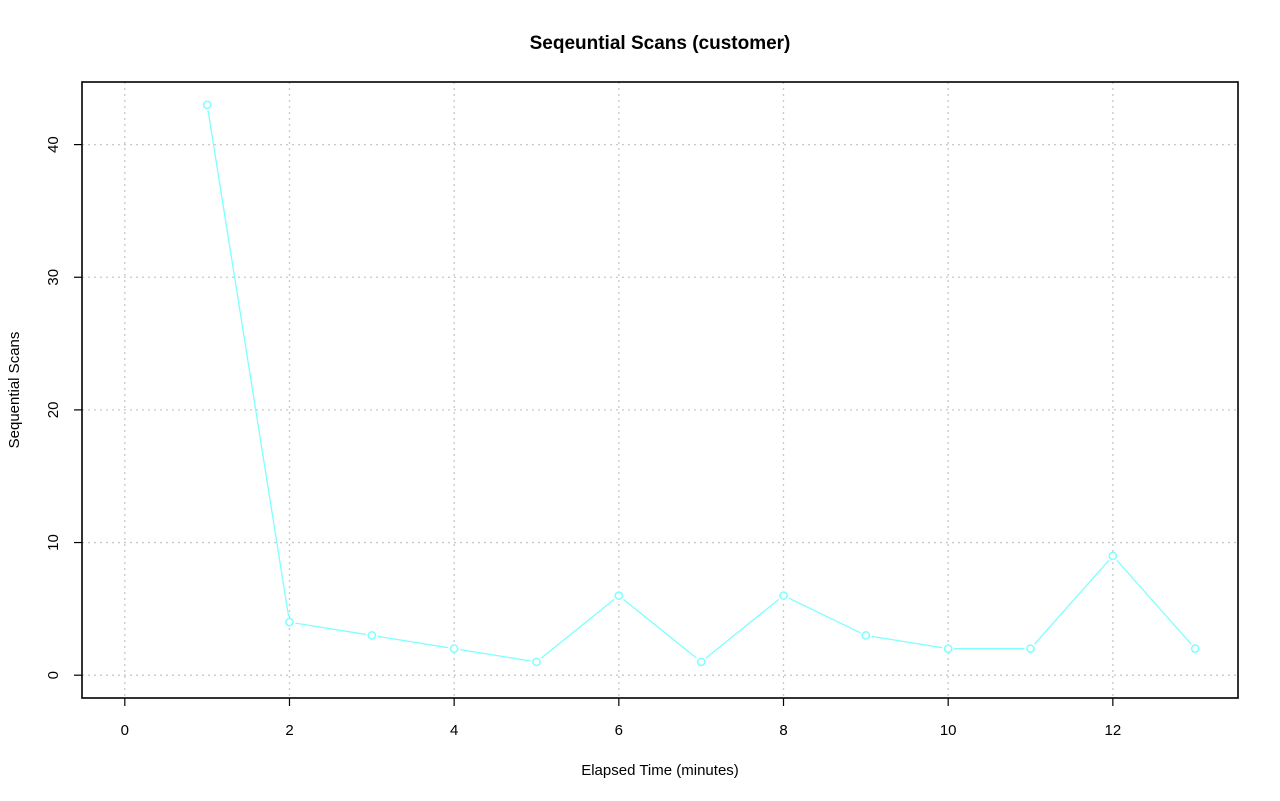 This screenshot has height=801, width=1280. Describe the element at coordinates (619, 730) in the screenshot. I see `x-tick-label: 6` at that location.